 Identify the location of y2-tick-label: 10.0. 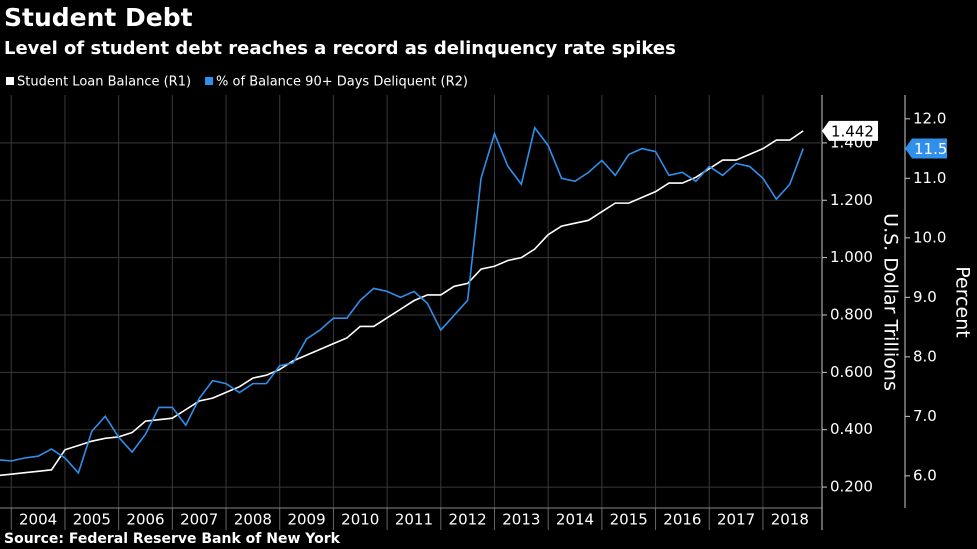
(929, 237).